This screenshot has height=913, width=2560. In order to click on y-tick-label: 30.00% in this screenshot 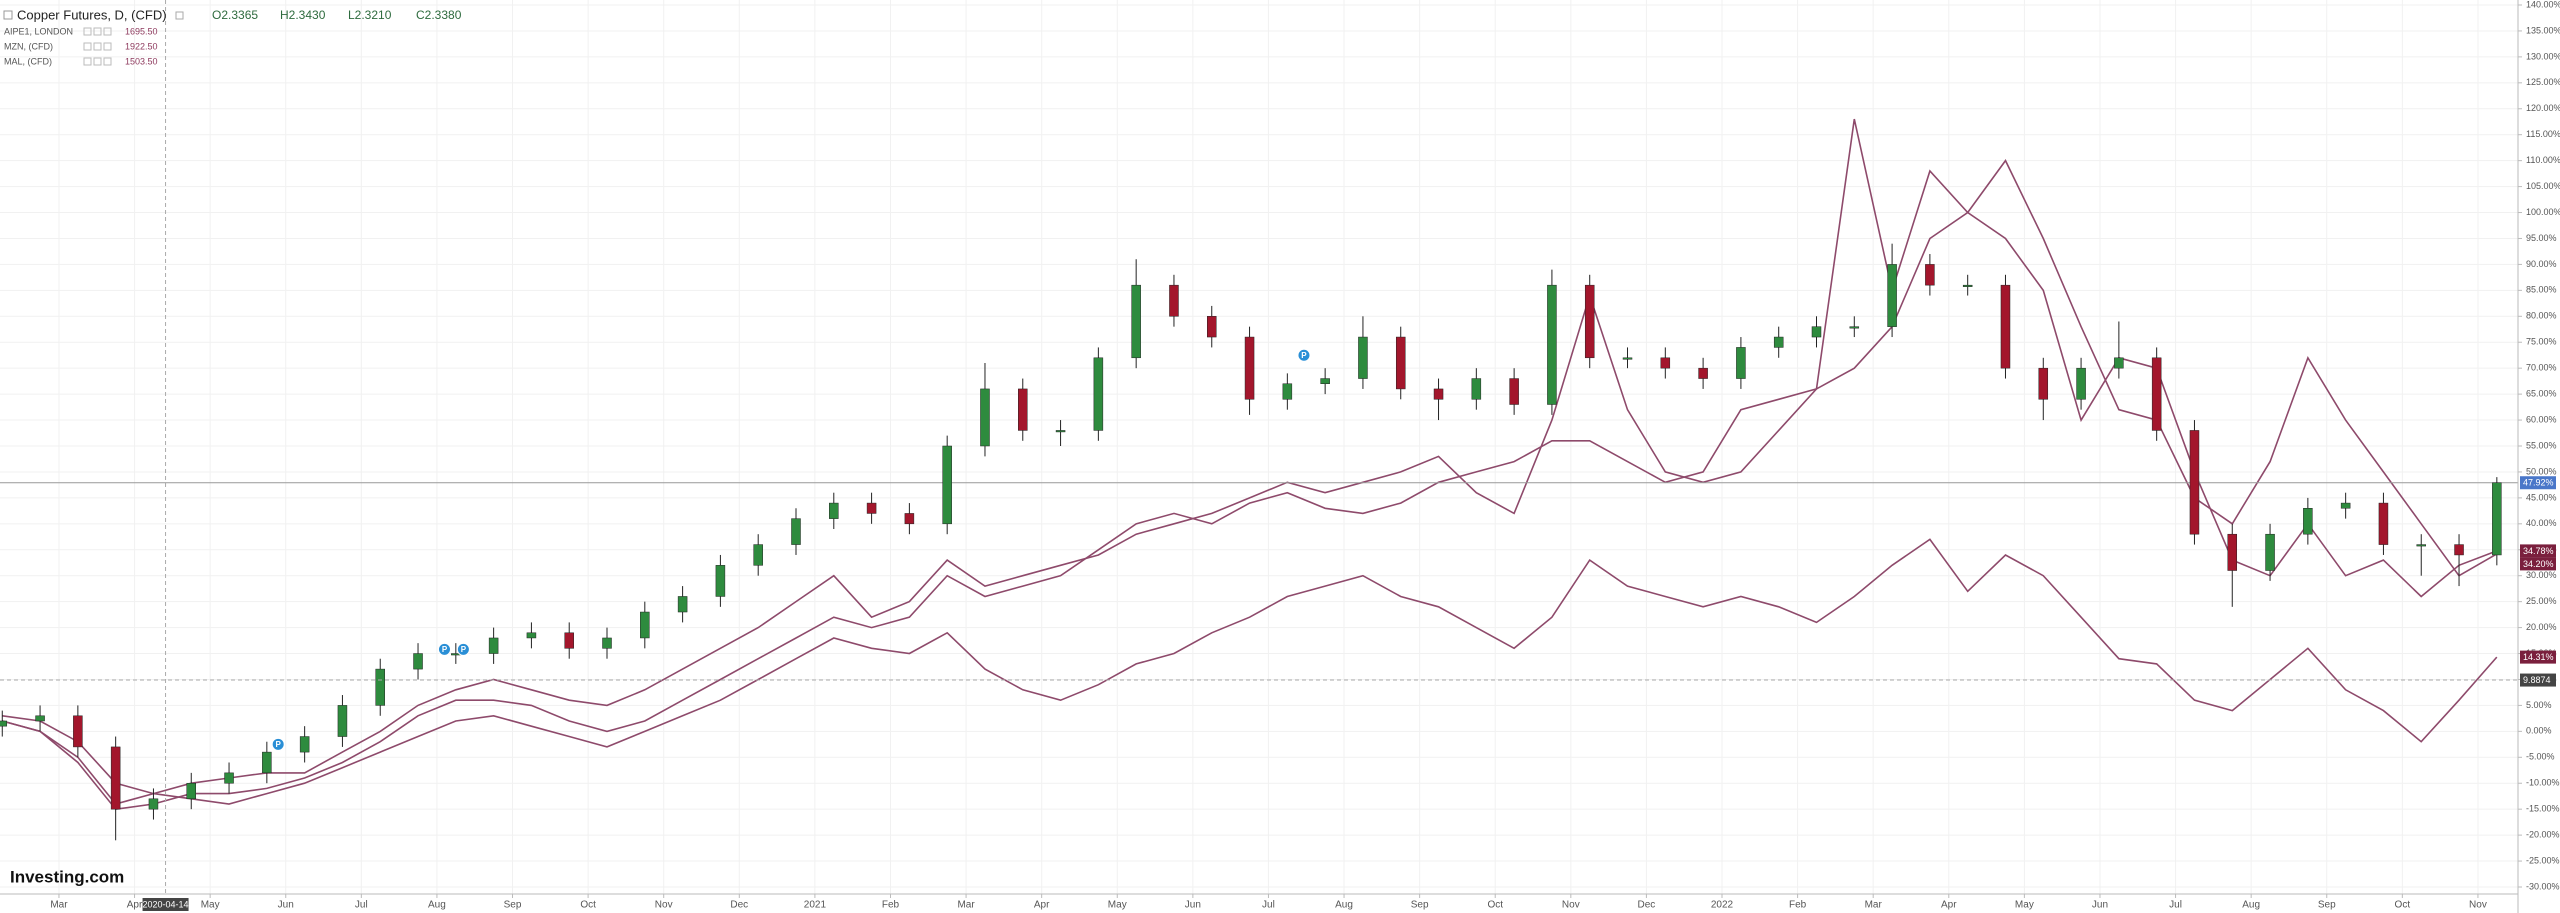, I will do `click(2541, 575)`.